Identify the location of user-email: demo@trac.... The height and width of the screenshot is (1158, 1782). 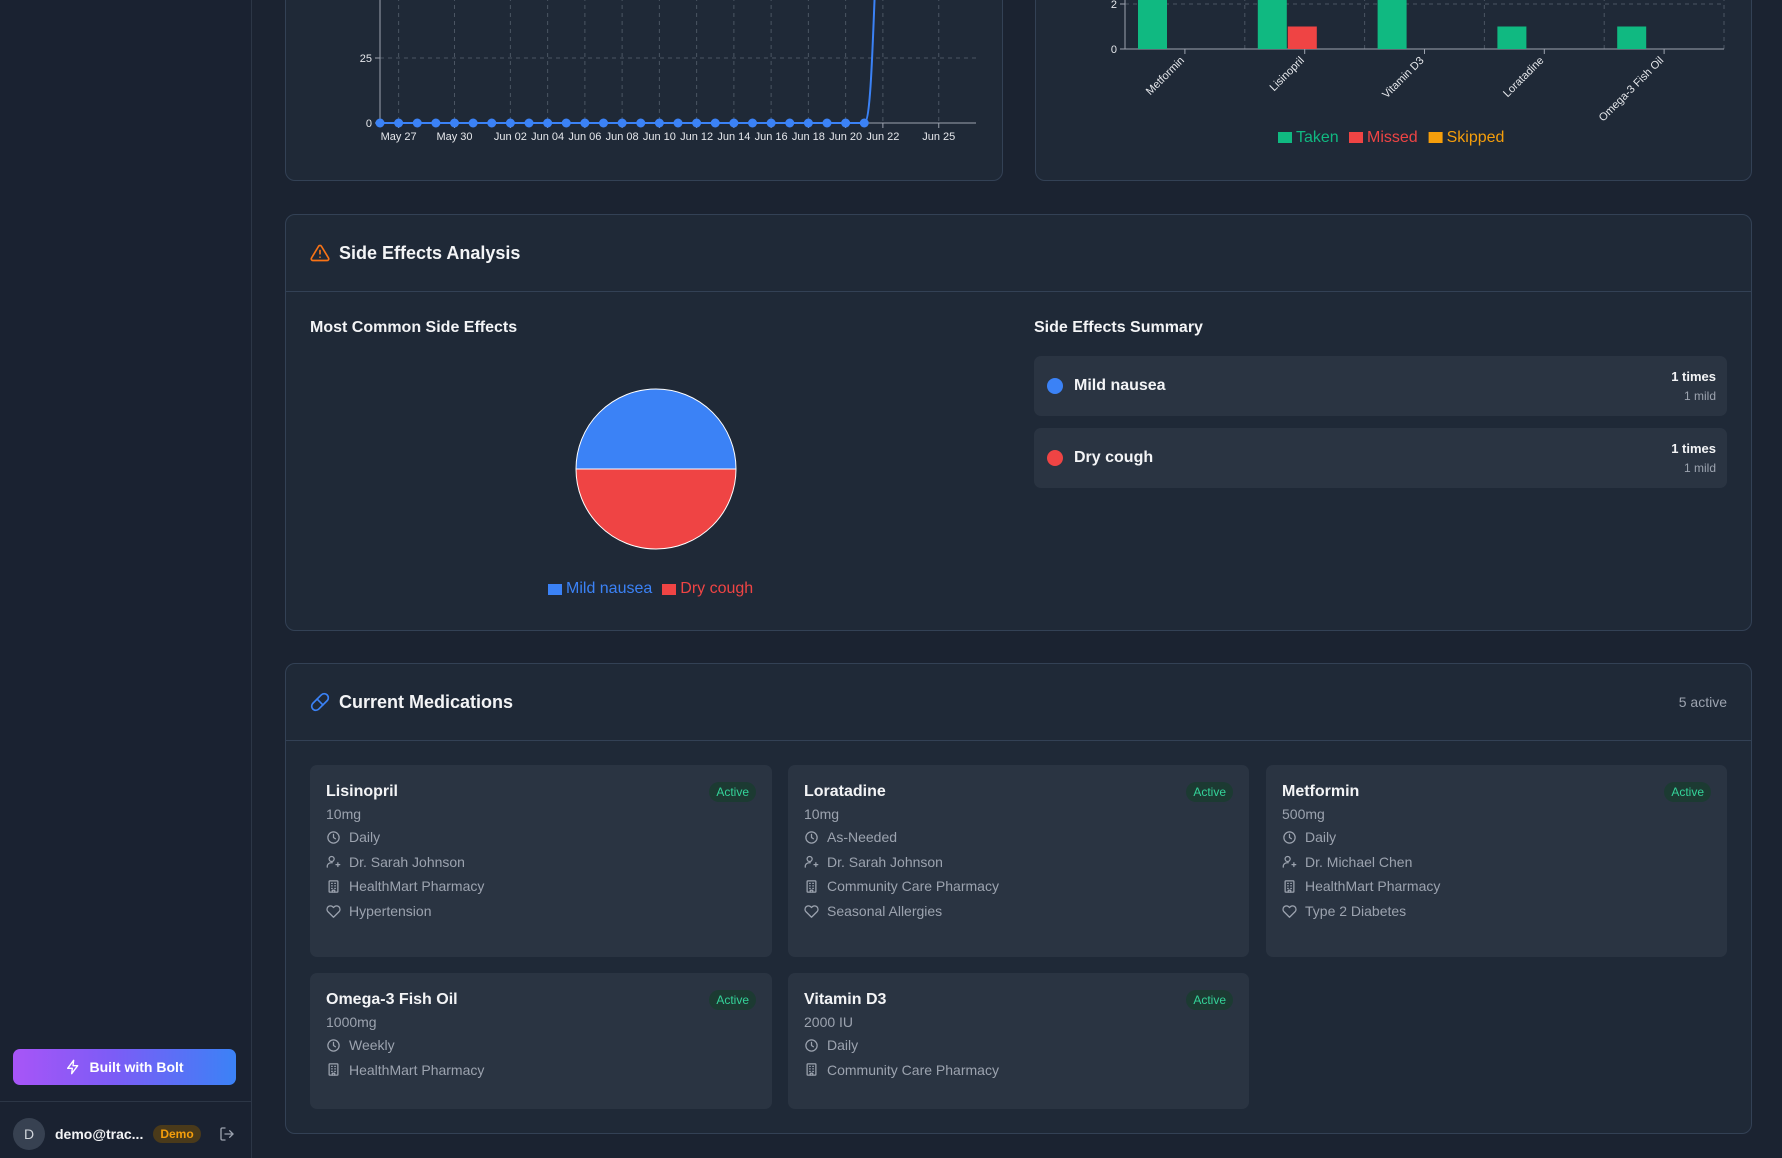
(99, 1134).